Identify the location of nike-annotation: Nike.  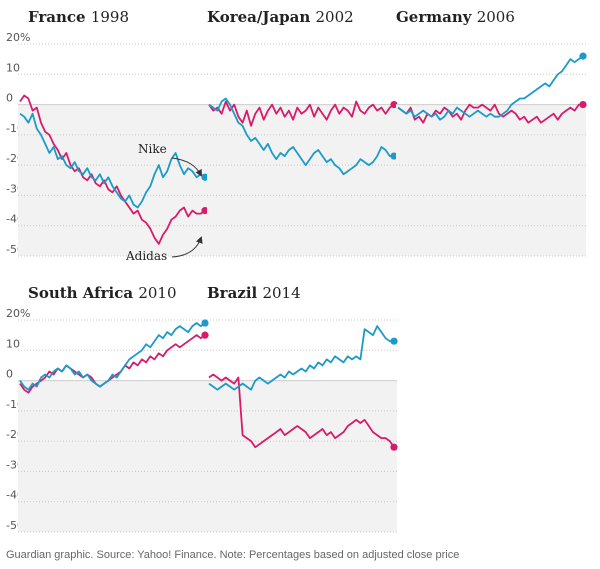
(152, 149).